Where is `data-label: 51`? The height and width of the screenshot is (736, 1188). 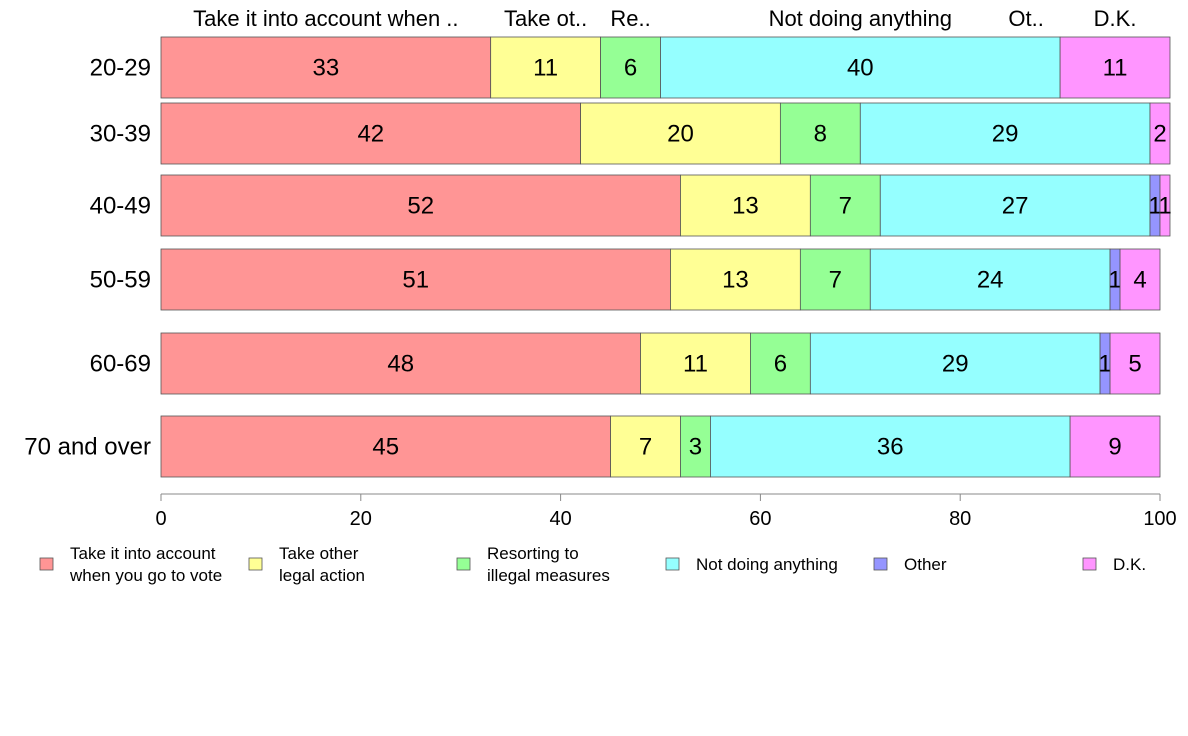 data-label: 51 is located at coordinates (415, 280).